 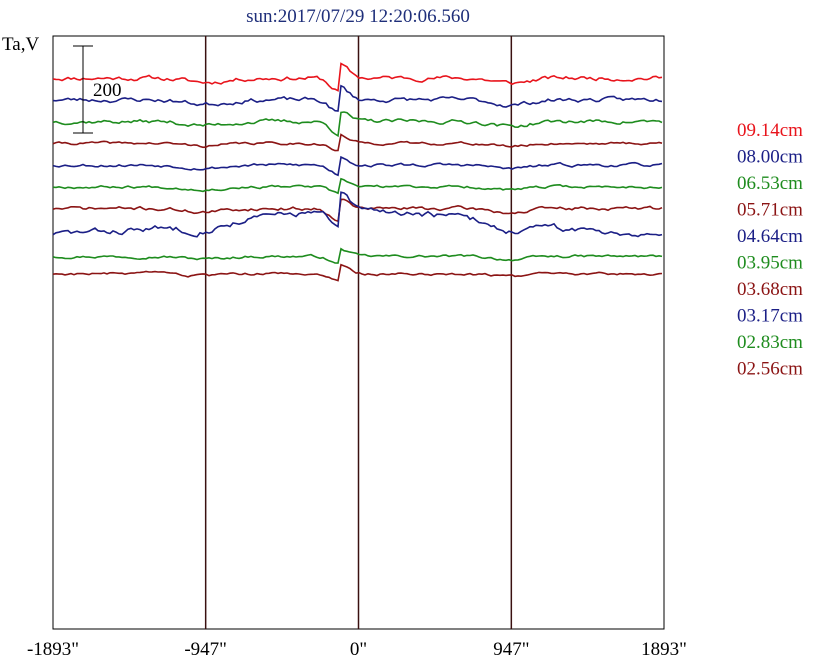 What do you see at coordinates (770, 263) in the screenshot?
I see `legend-entry: 03.95cm` at bounding box center [770, 263].